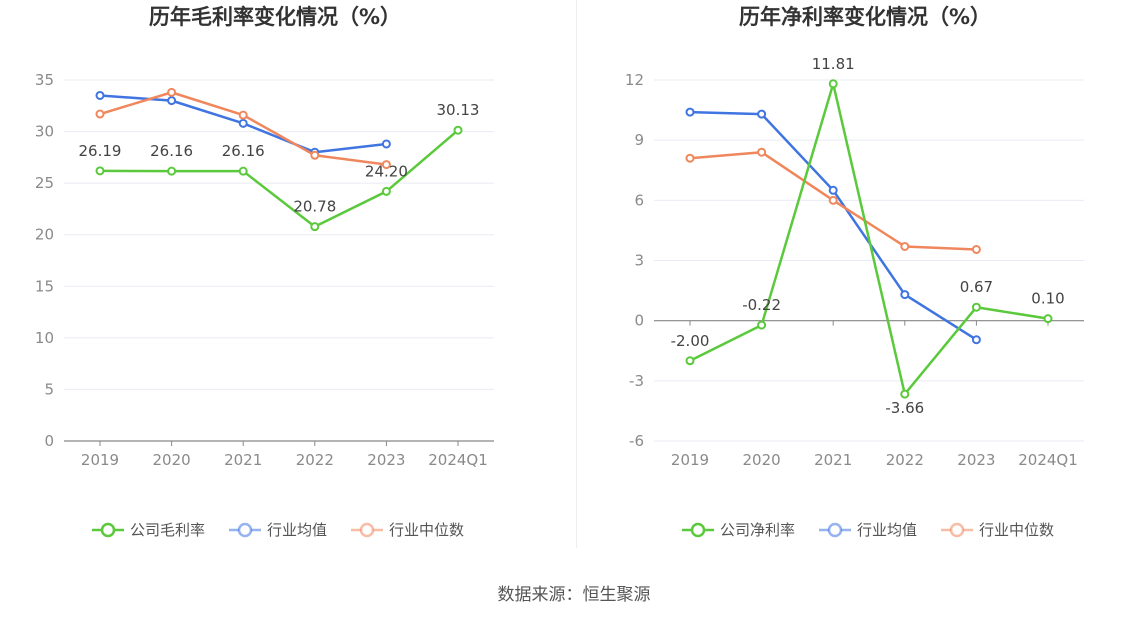 The height and width of the screenshot is (619, 1148). What do you see at coordinates (100, 151) in the screenshot?
I see `data-label: 26.19` at bounding box center [100, 151].